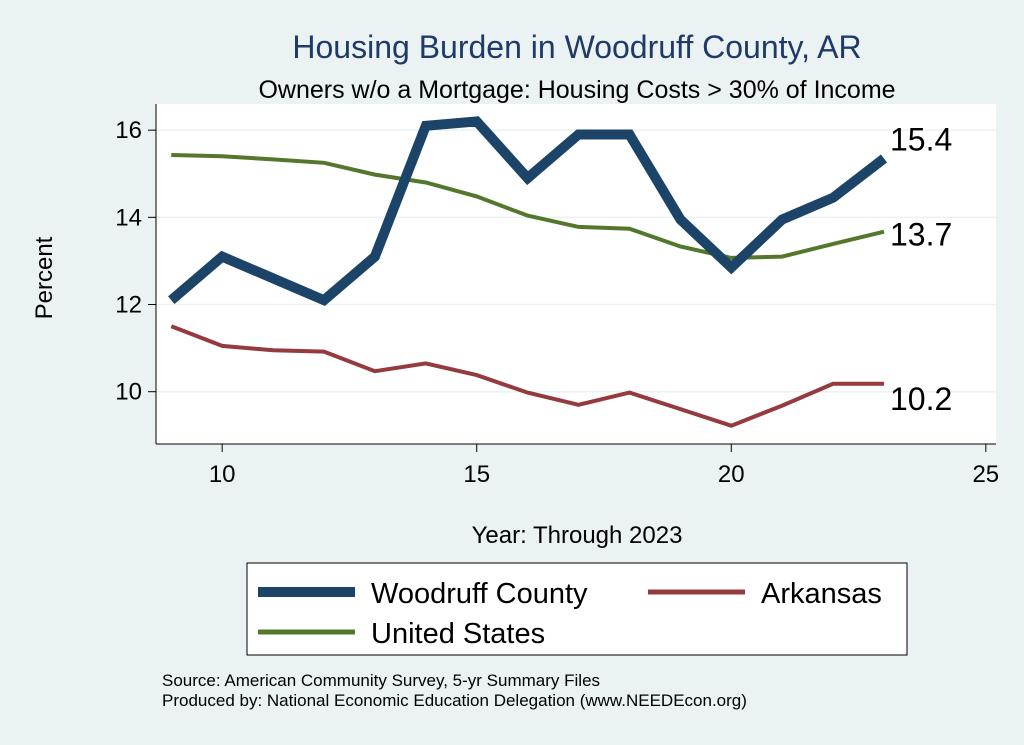  What do you see at coordinates (479, 594) in the screenshot?
I see `legend-label-woodruff: Woodruff County` at bounding box center [479, 594].